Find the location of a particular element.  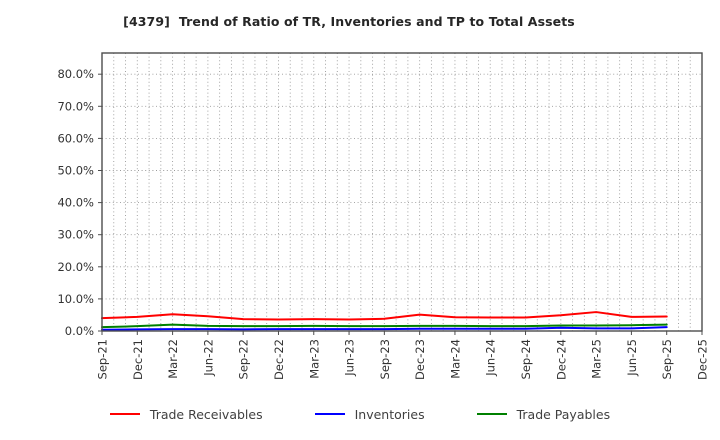

svg-text: 20.0% is located at coordinates (75, 267).